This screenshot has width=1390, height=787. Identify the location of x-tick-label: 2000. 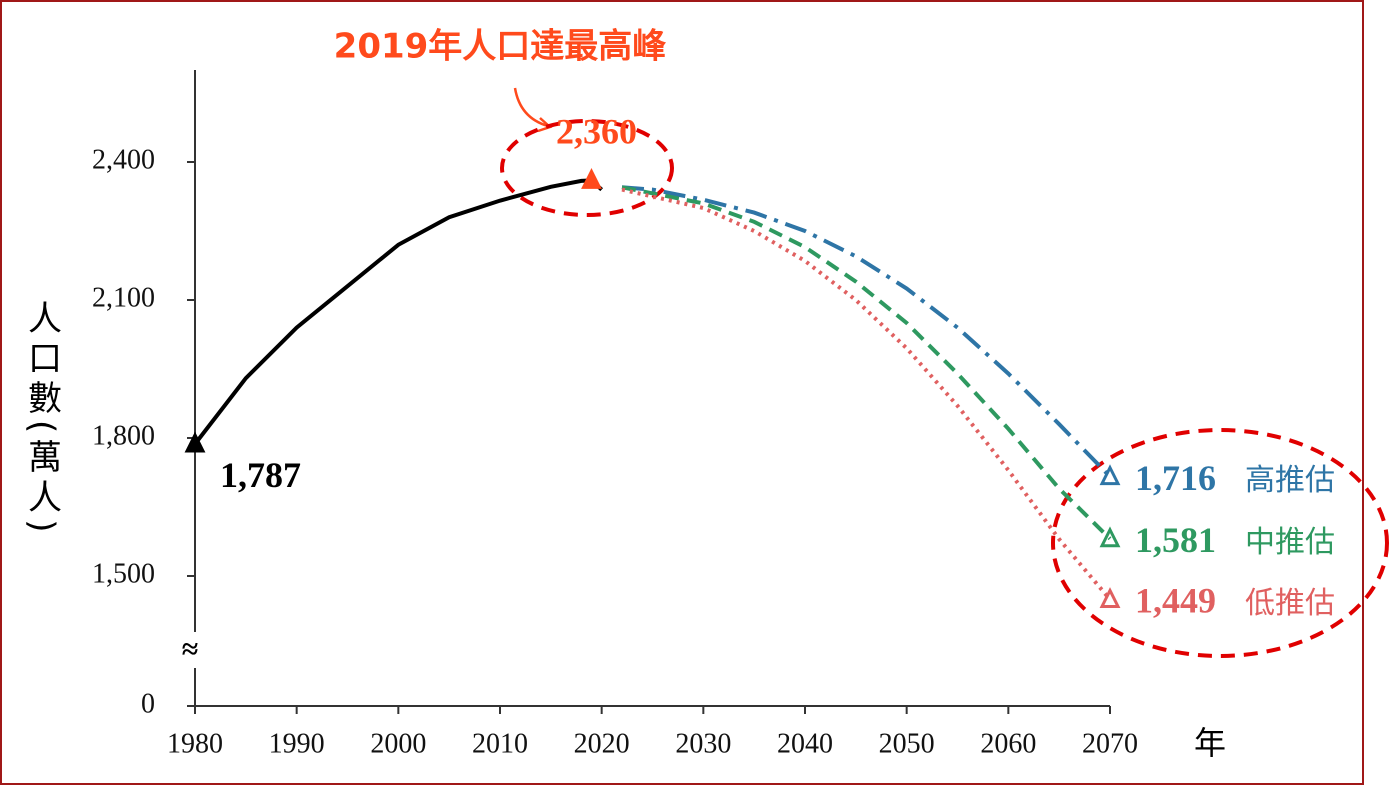
(398, 743).